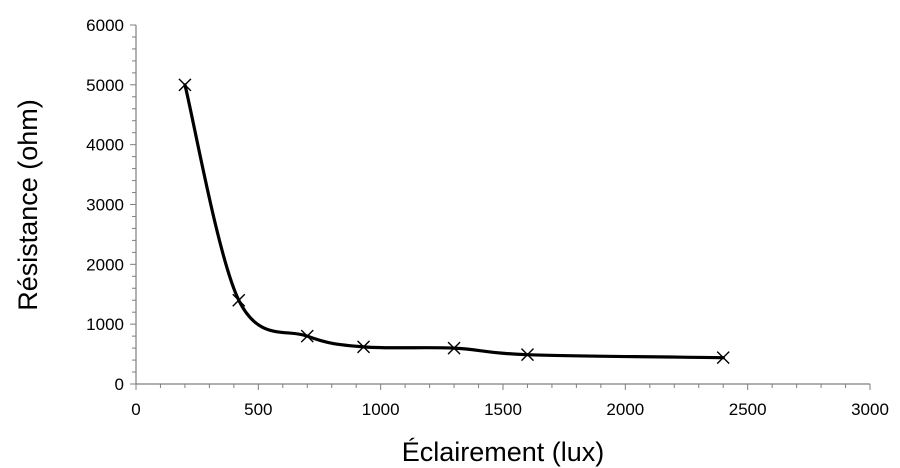 This screenshot has height=468, width=900. What do you see at coordinates (105, 25) in the screenshot?
I see `y-tick-label: 6000` at bounding box center [105, 25].